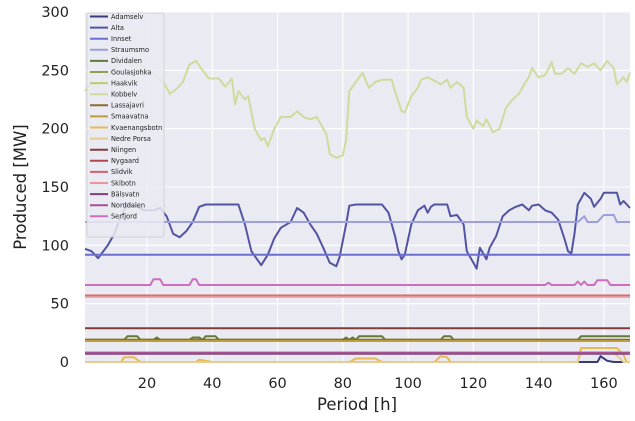 The height and width of the screenshot is (421, 635). Describe the element at coordinates (147, 384) in the screenshot. I see `x-tick-label: 20` at that location.